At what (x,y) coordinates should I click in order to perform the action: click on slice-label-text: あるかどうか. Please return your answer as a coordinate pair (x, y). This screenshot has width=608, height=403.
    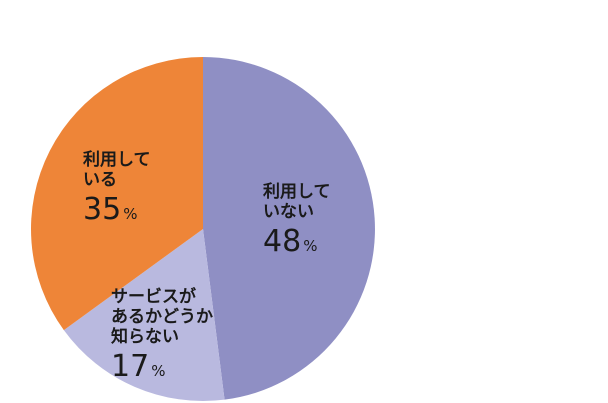
    Looking at the image, I should click on (162, 317).